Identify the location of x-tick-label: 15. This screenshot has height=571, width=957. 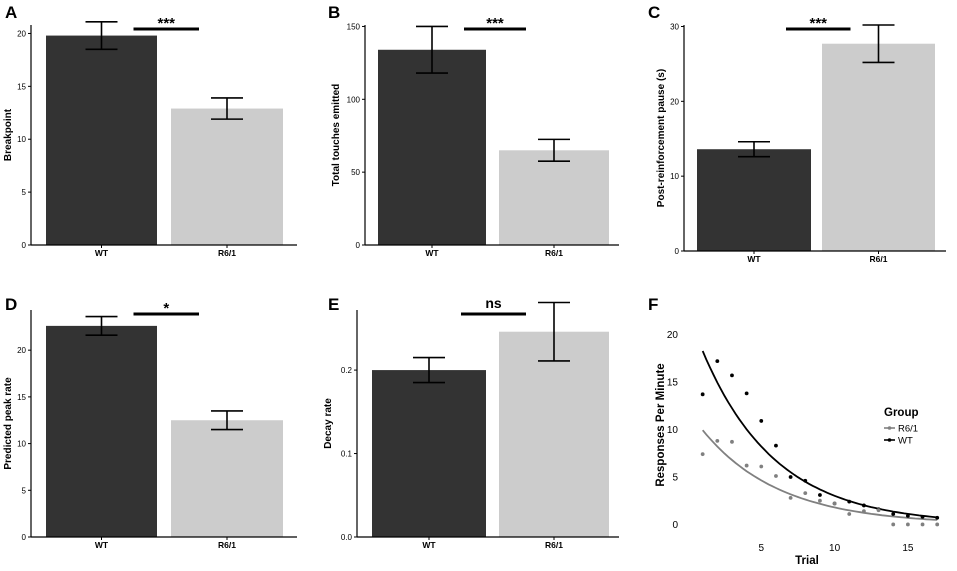
(908, 548).